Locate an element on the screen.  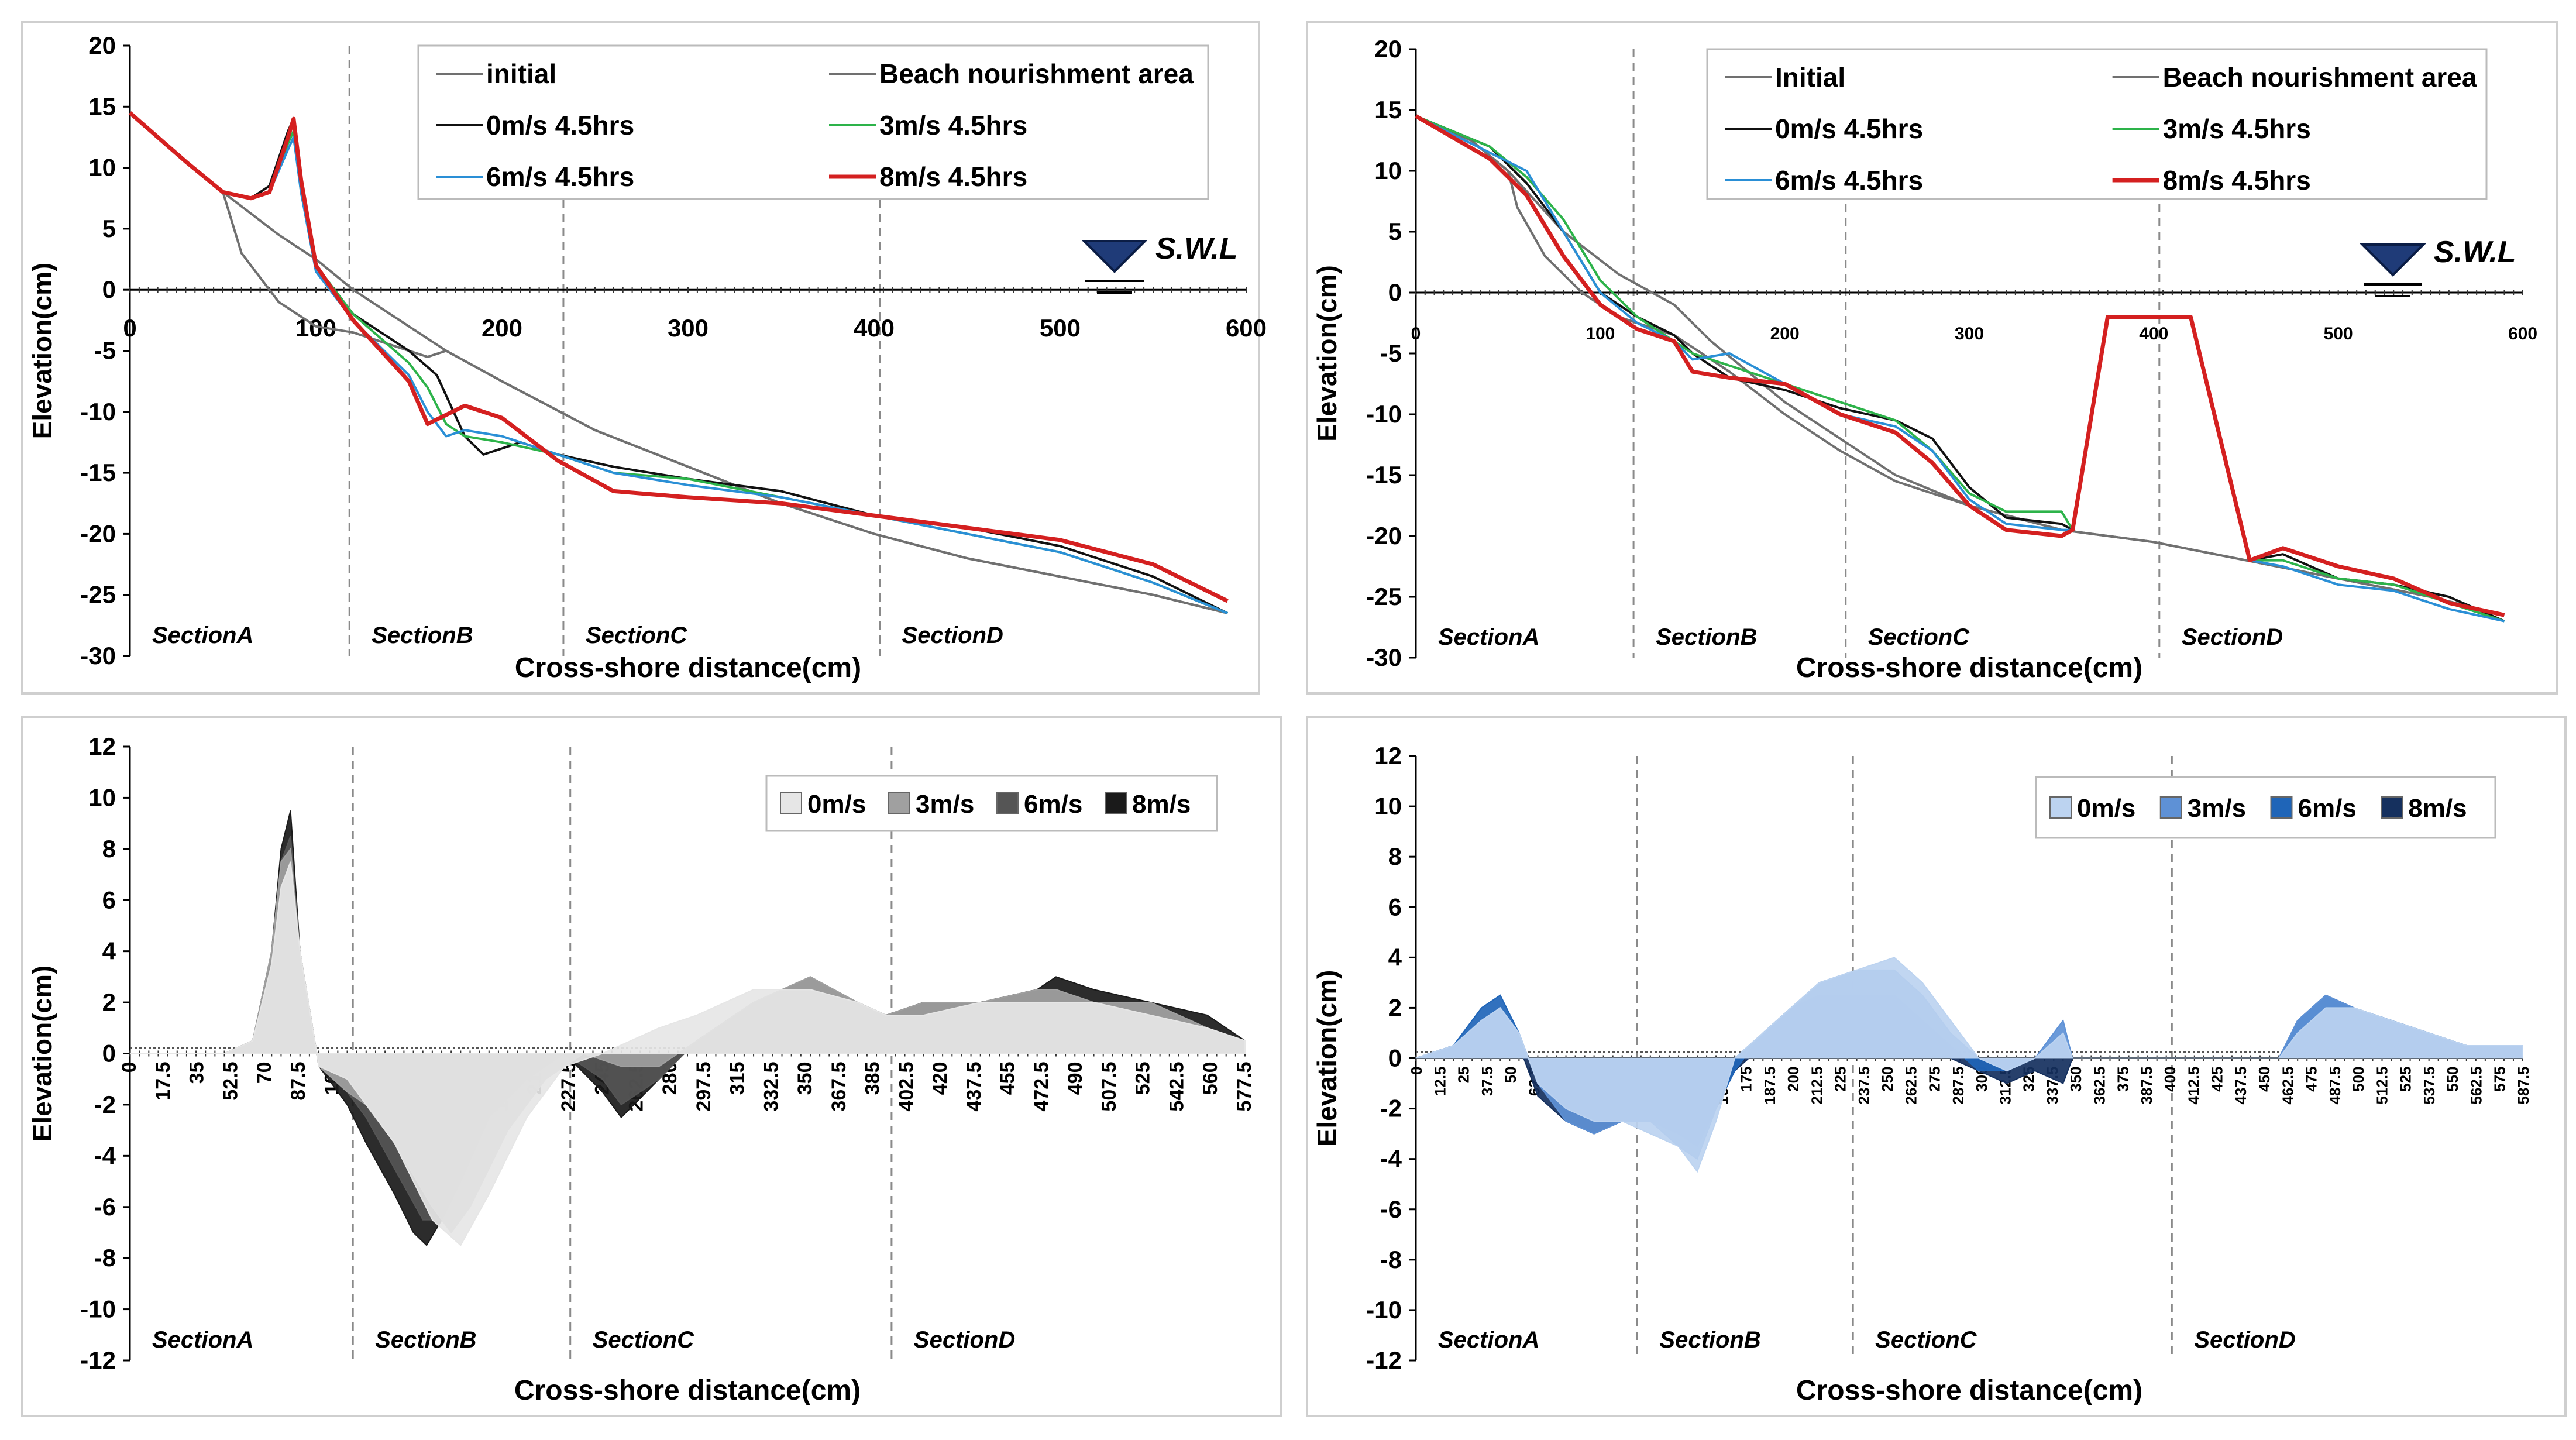
x-tick-label: 362.5 is located at coordinates (2099, 1086).